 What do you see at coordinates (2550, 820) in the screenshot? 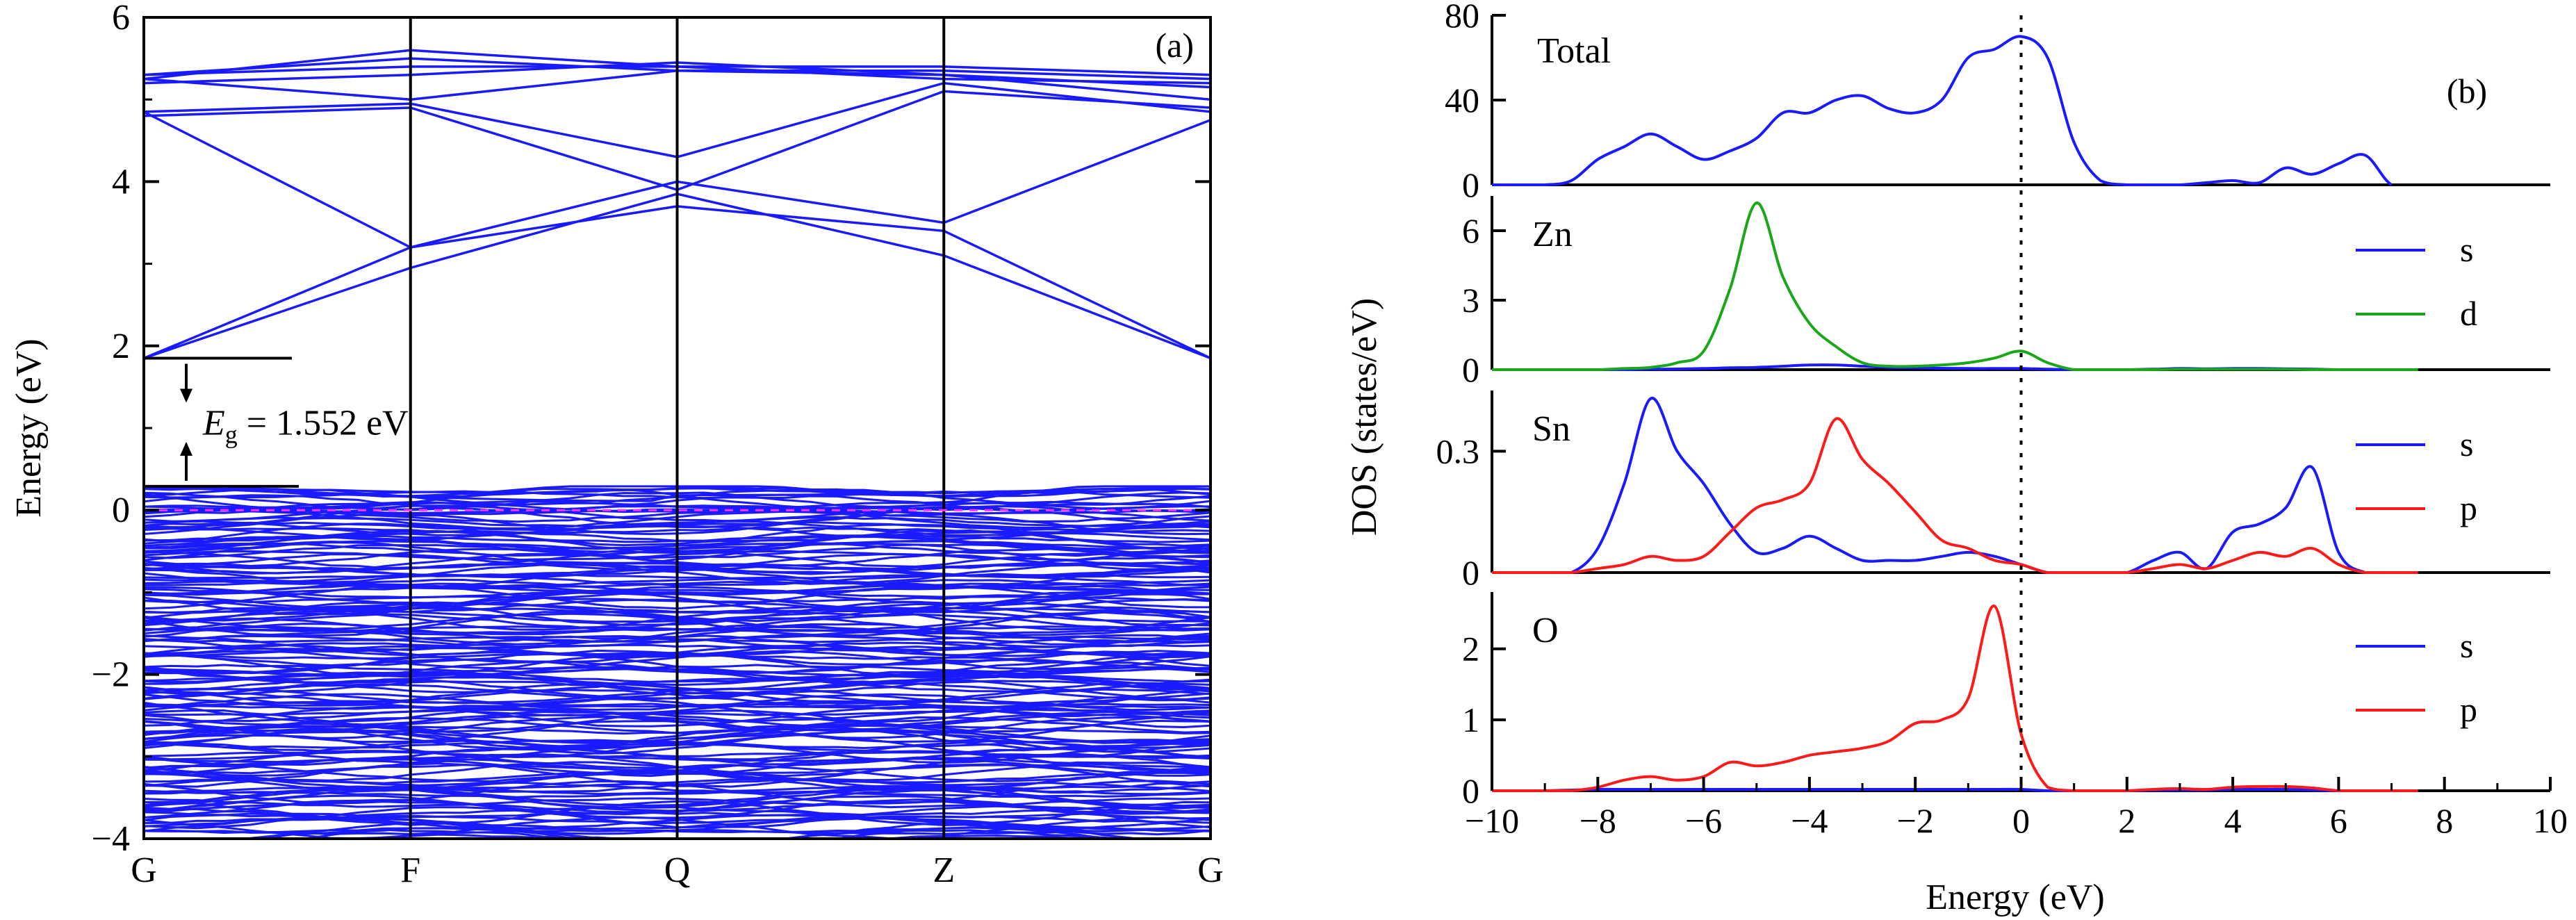
I see `dos-x-tick-label: 10` at bounding box center [2550, 820].